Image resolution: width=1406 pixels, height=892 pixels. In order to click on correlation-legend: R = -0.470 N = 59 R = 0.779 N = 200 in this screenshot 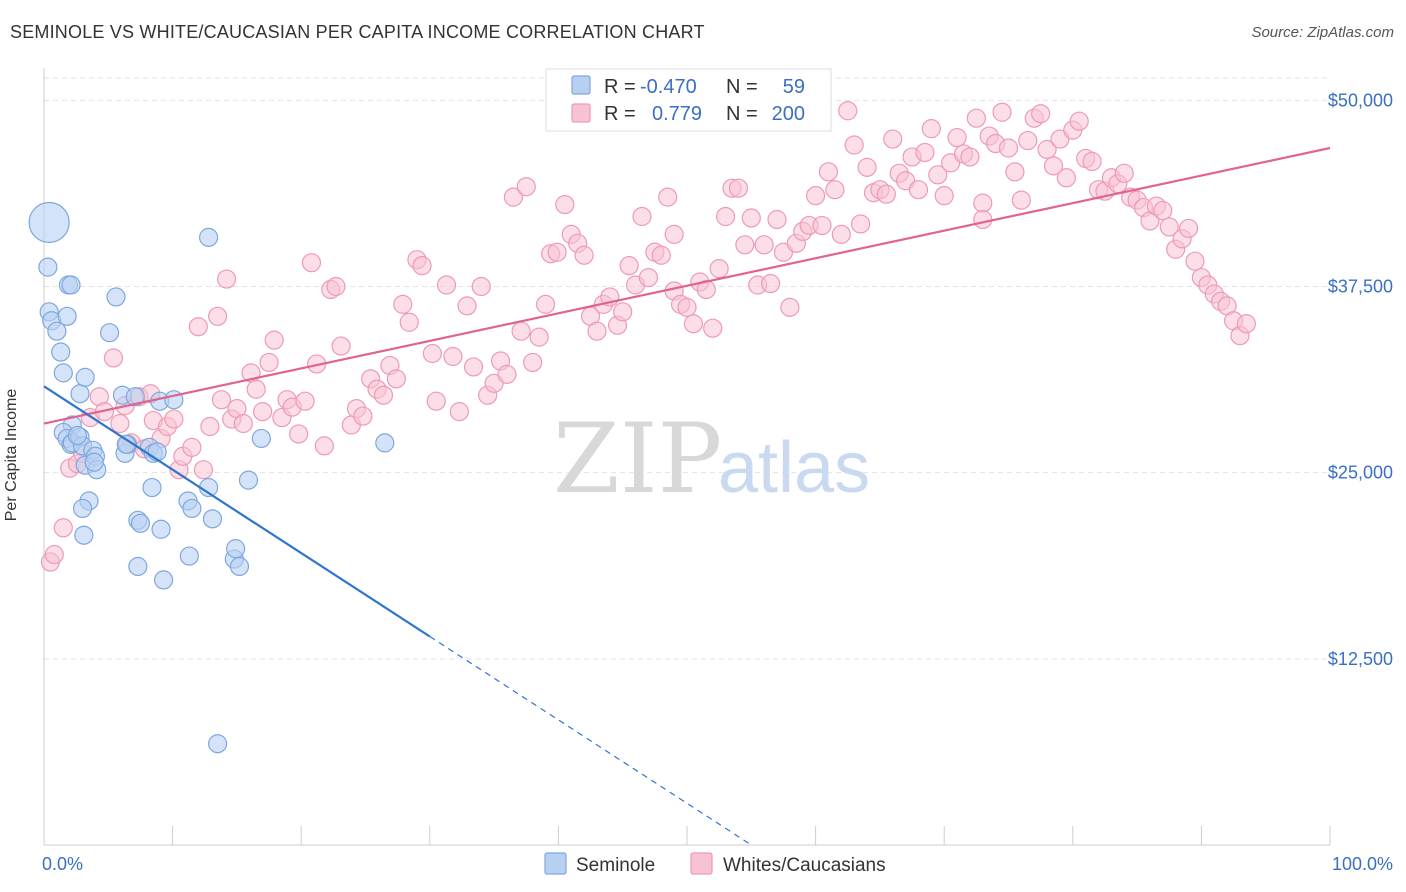, I will do `click(688, 100)`.